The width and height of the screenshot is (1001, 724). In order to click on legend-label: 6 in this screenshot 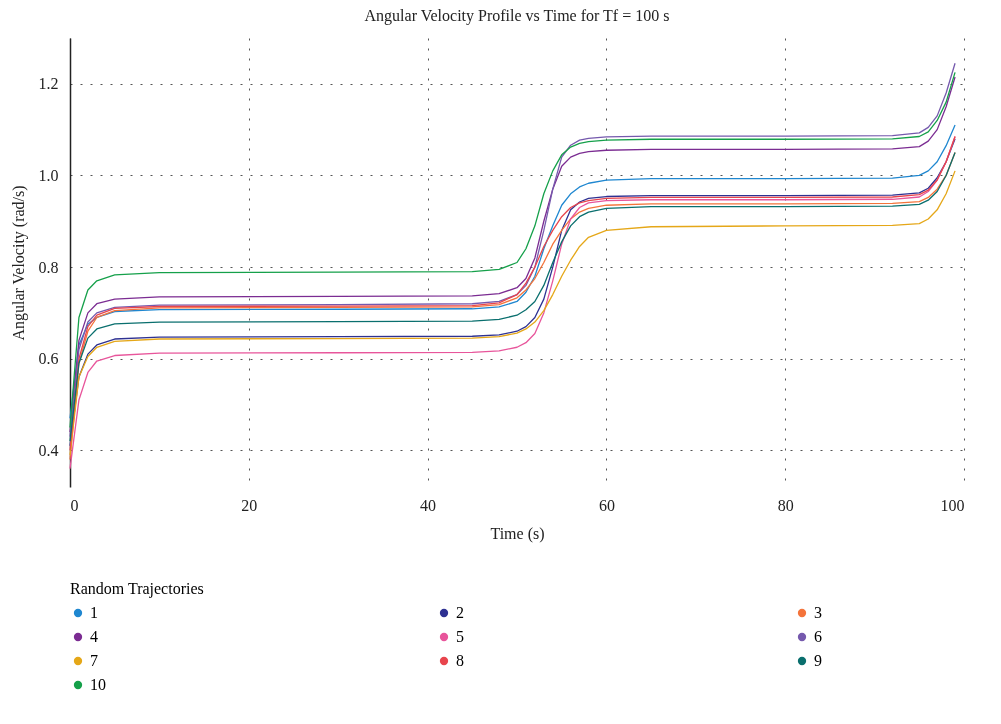, I will do `click(818, 636)`.